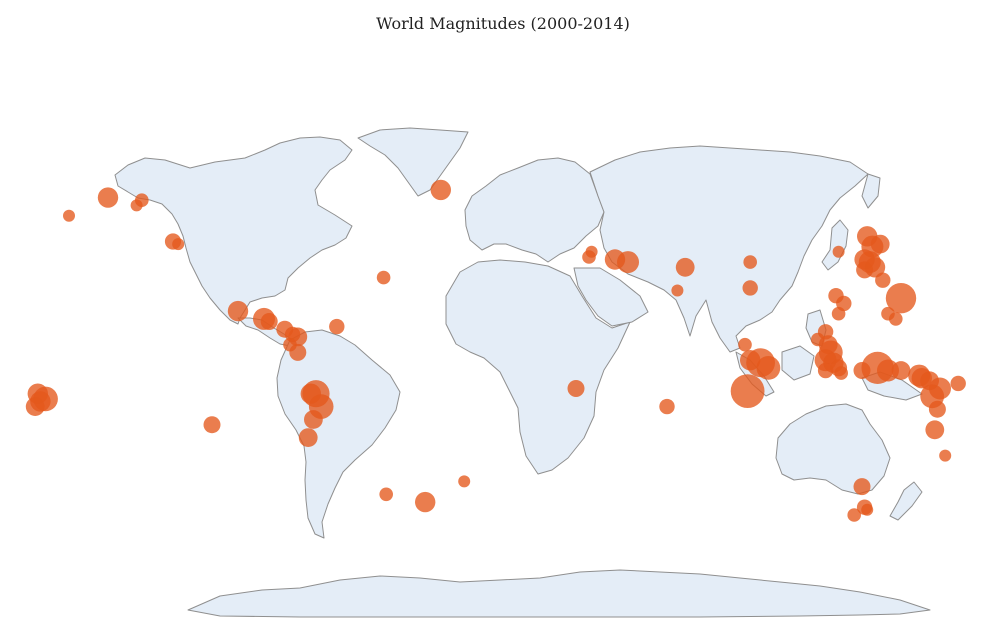 This screenshot has height=642, width=1006. Describe the element at coordinates (534, 210) in the screenshot. I see `land-europe` at that location.